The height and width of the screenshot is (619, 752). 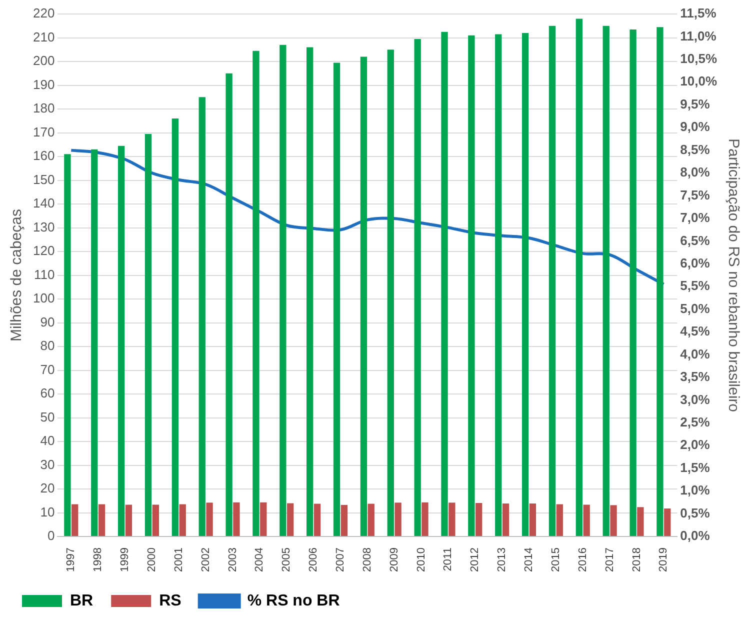 What do you see at coordinates (610, 560) in the screenshot?
I see `x-tick-label: 2017` at bounding box center [610, 560].